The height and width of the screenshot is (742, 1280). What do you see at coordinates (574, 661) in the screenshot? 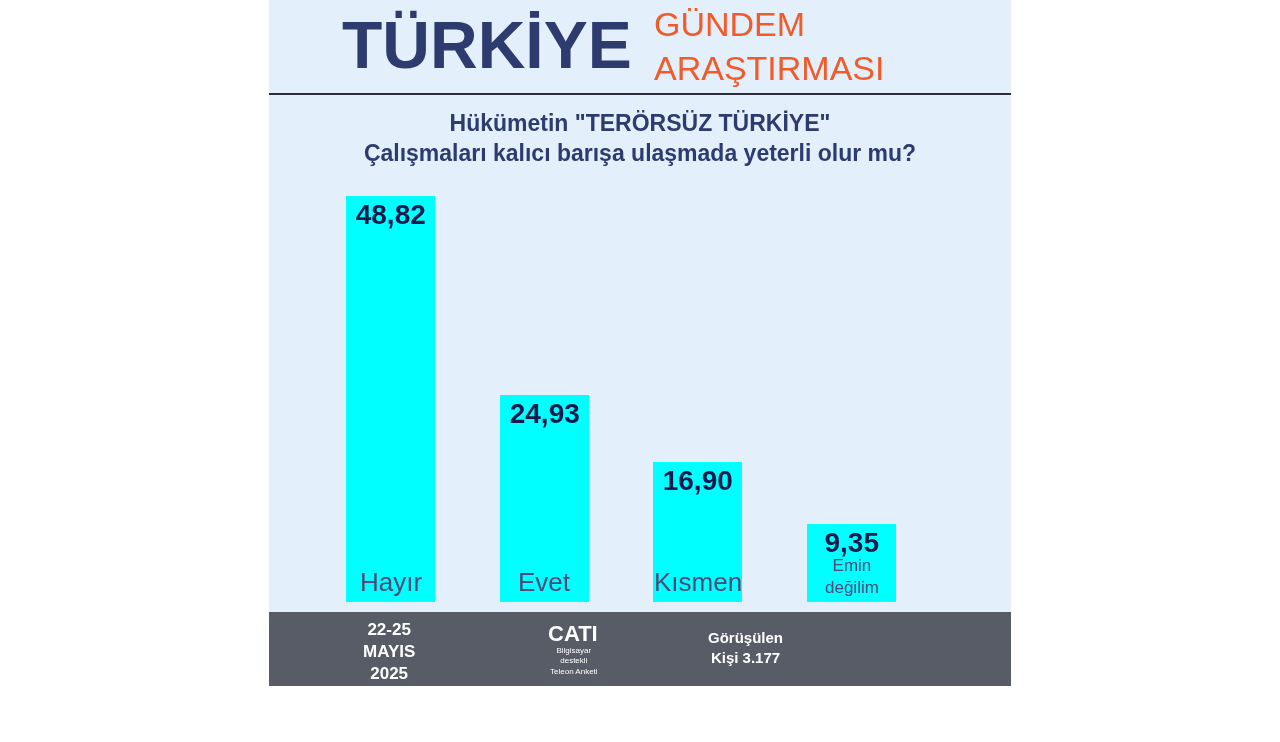
I see `text: Bilgisayar destekli Teleon Anketi` at bounding box center [574, 661].